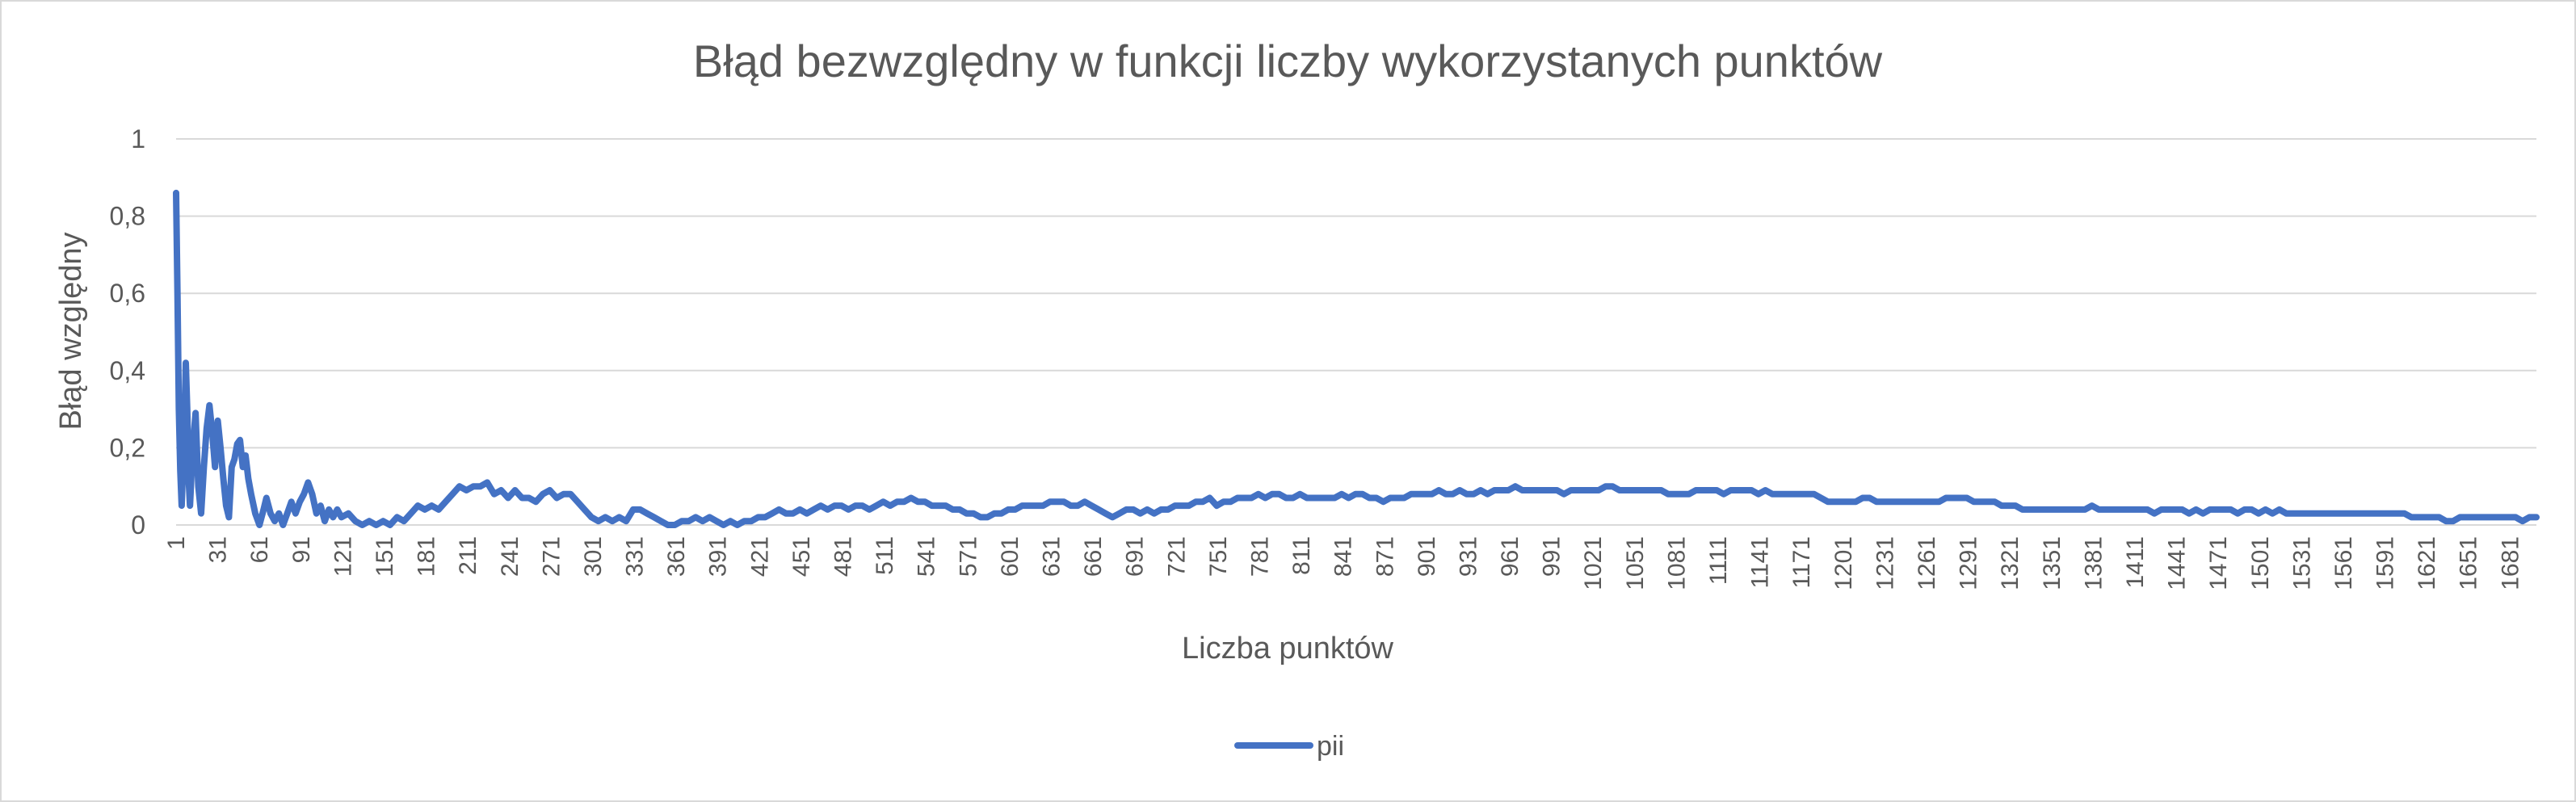  What do you see at coordinates (2052, 563) in the screenshot?
I see `x-tick-label: 1351` at bounding box center [2052, 563].